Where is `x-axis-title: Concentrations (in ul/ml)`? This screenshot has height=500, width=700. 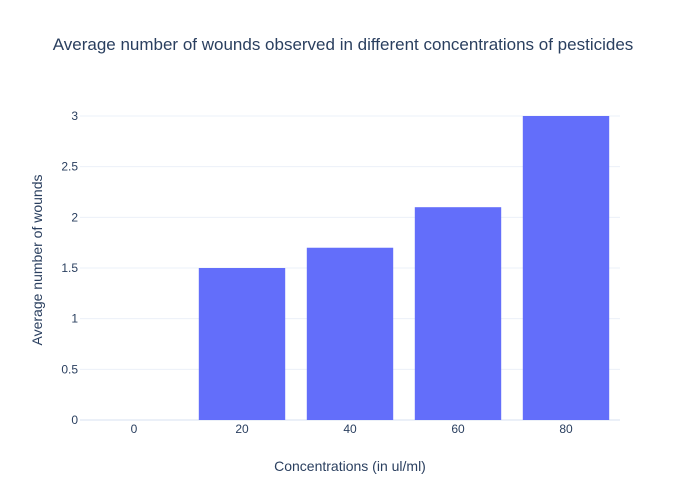 x-axis-title: Concentrations (in ul/ml) is located at coordinates (350, 466).